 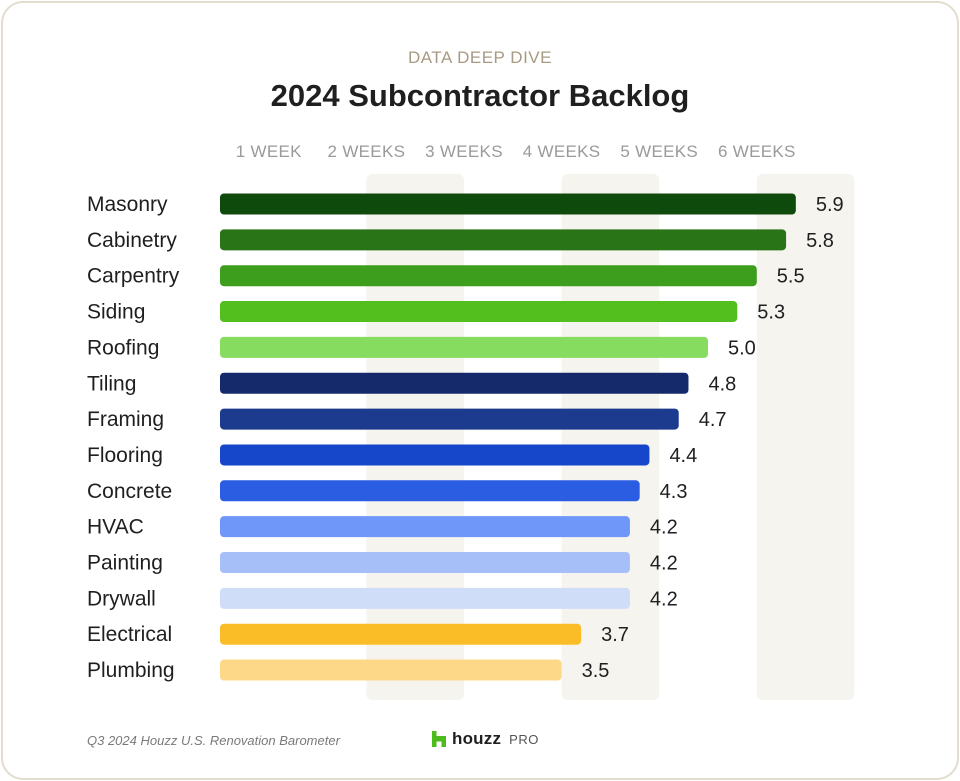 What do you see at coordinates (820, 241) in the screenshot?
I see `value-label: 5.8` at bounding box center [820, 241].